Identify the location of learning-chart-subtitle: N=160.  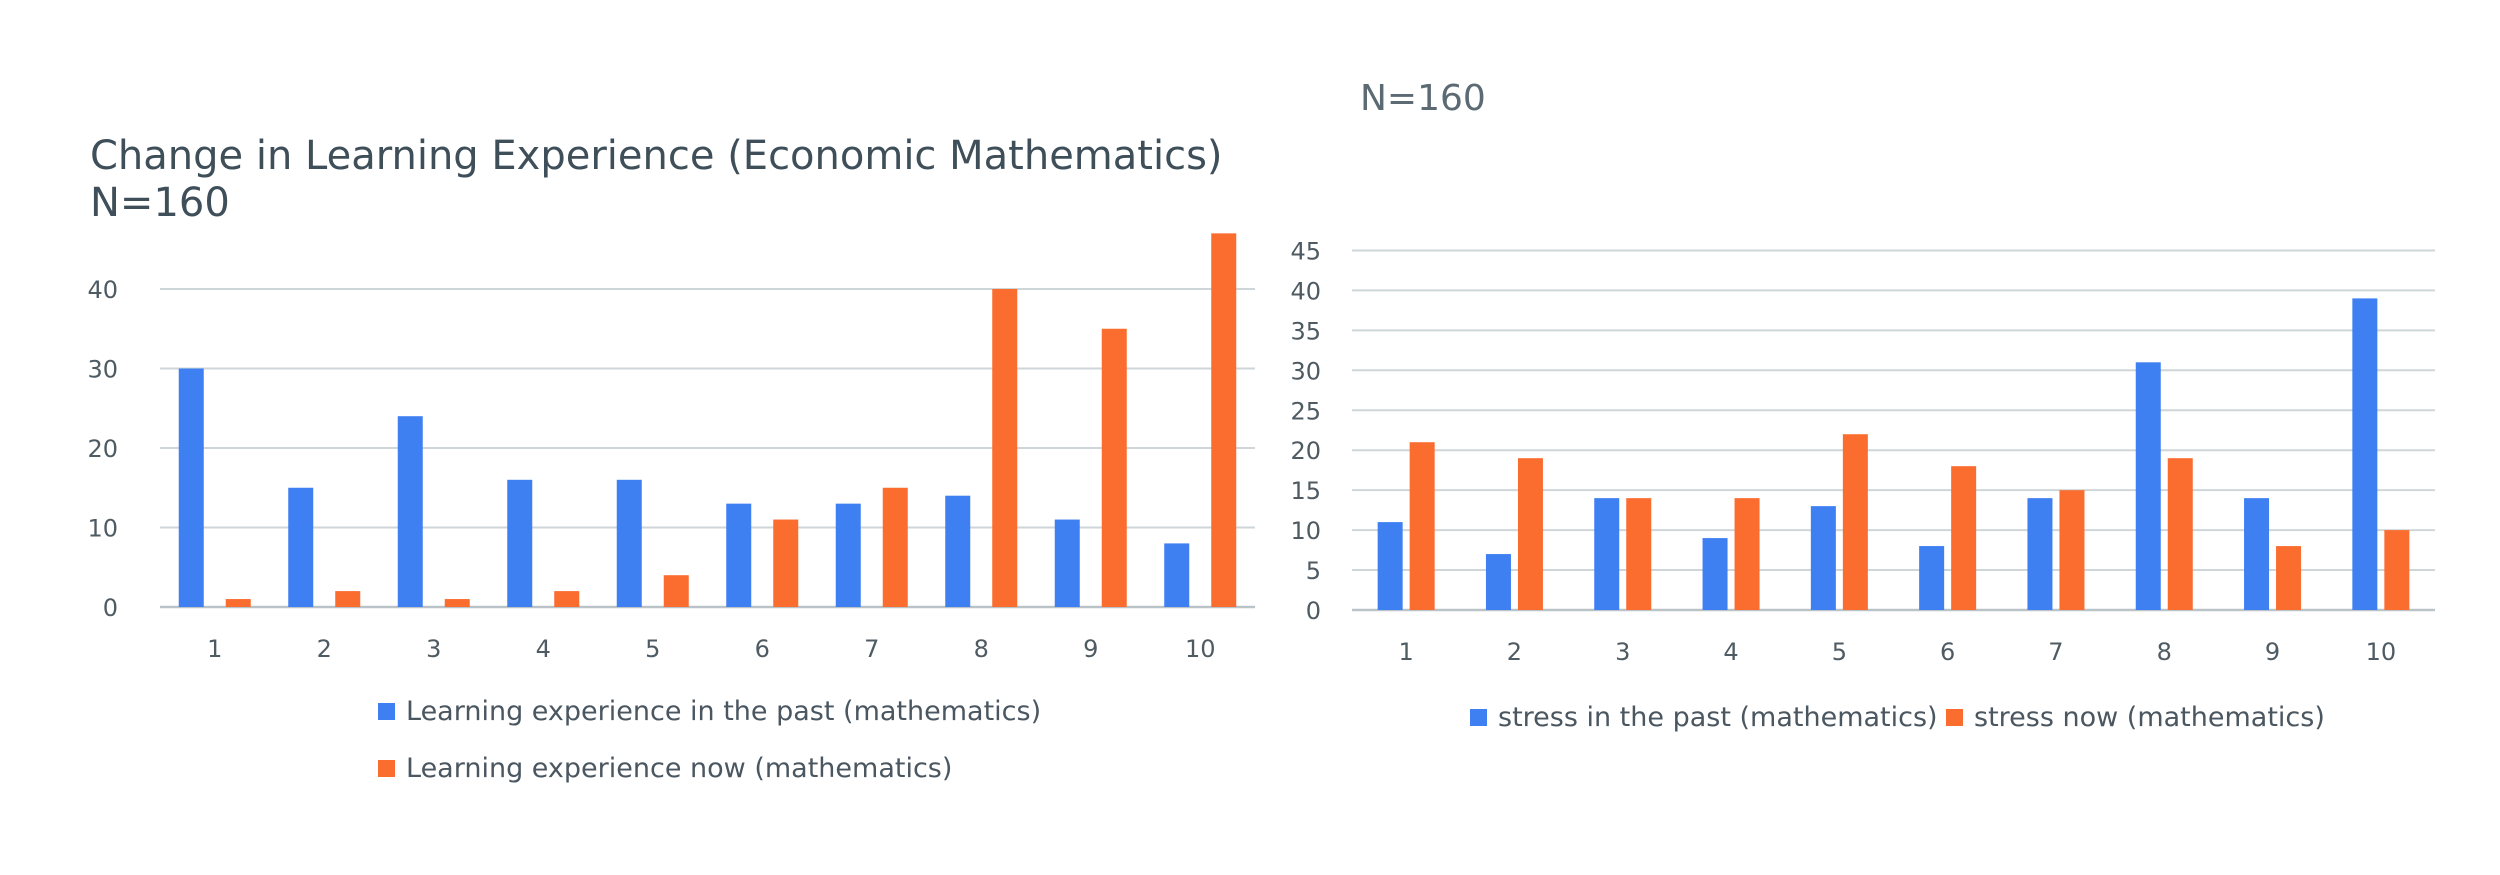
(160, 203).